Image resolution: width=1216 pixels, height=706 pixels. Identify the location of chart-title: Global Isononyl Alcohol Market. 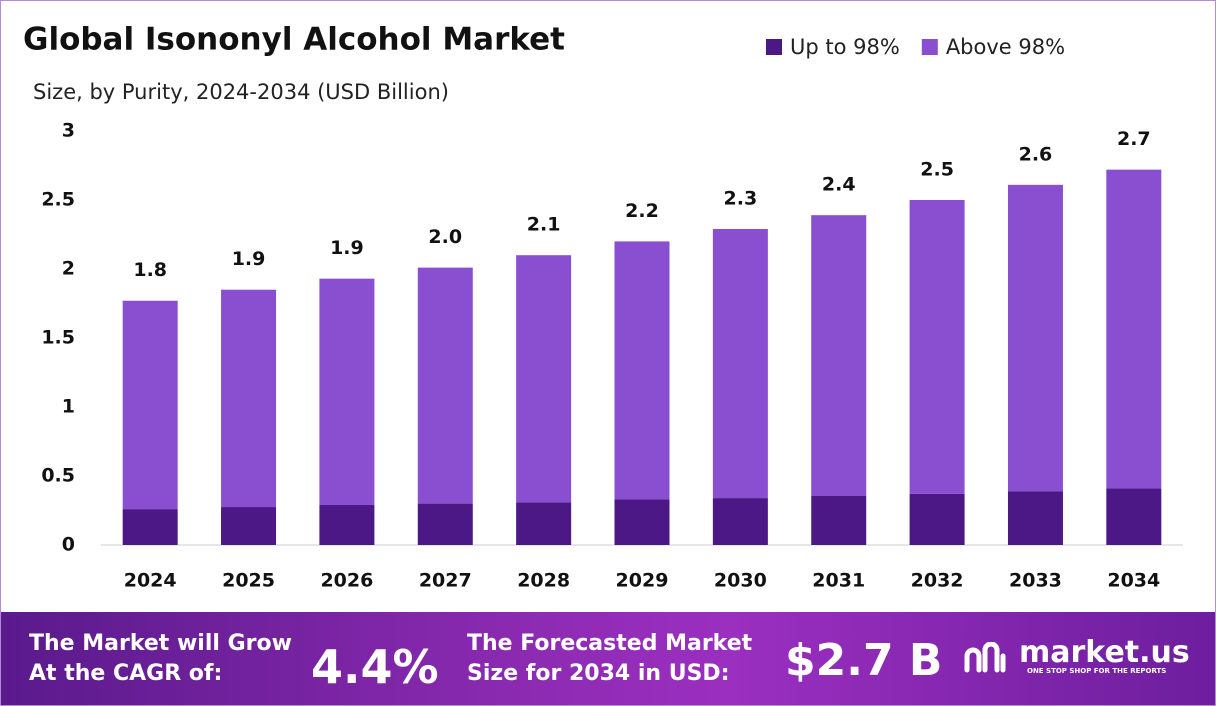
(294, 40).